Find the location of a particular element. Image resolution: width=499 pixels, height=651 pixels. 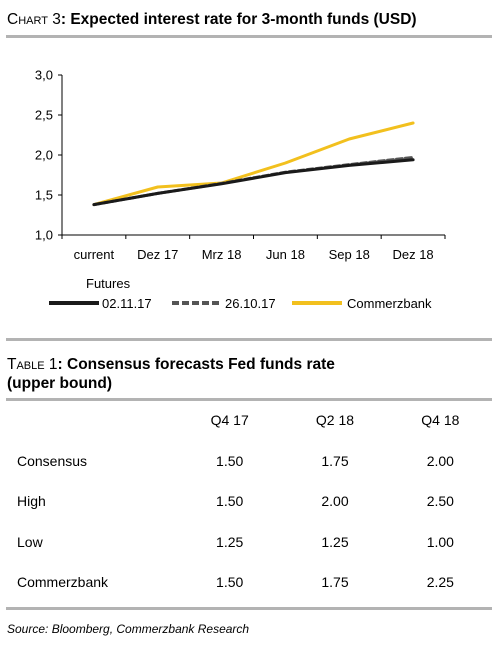

x-axis-ticks: current Dez 17 Mrz 18 Jun 18 Sep 18 Dez 18 is located at coordinates (253, 248).